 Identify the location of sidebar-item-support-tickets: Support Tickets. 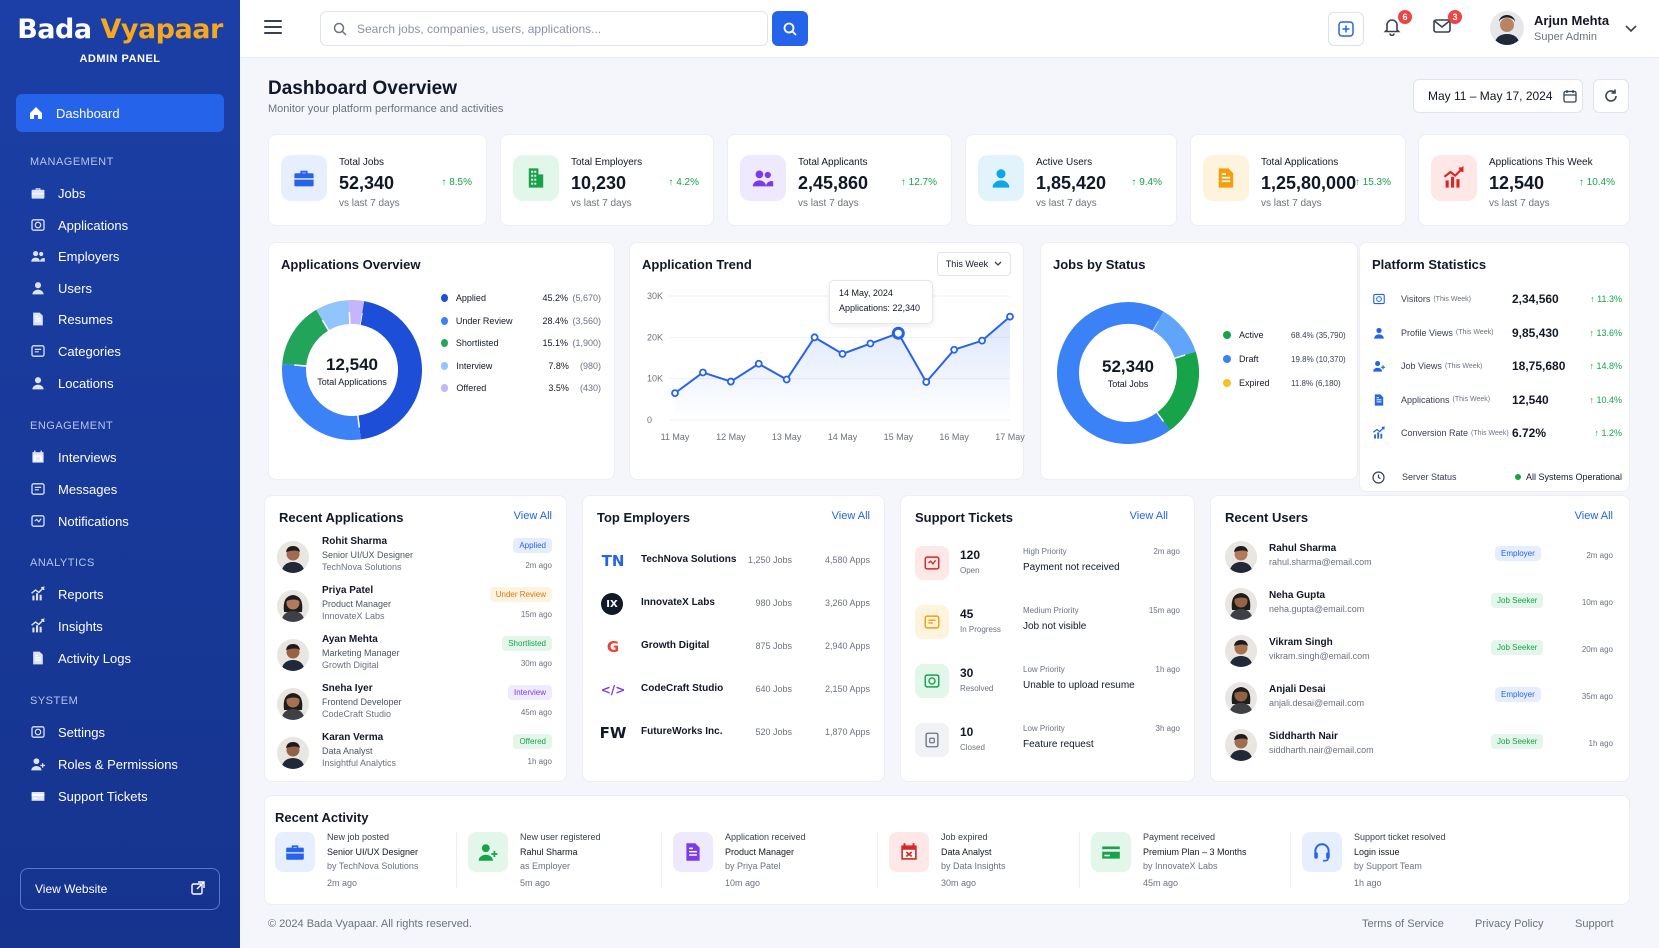
(89, 796).